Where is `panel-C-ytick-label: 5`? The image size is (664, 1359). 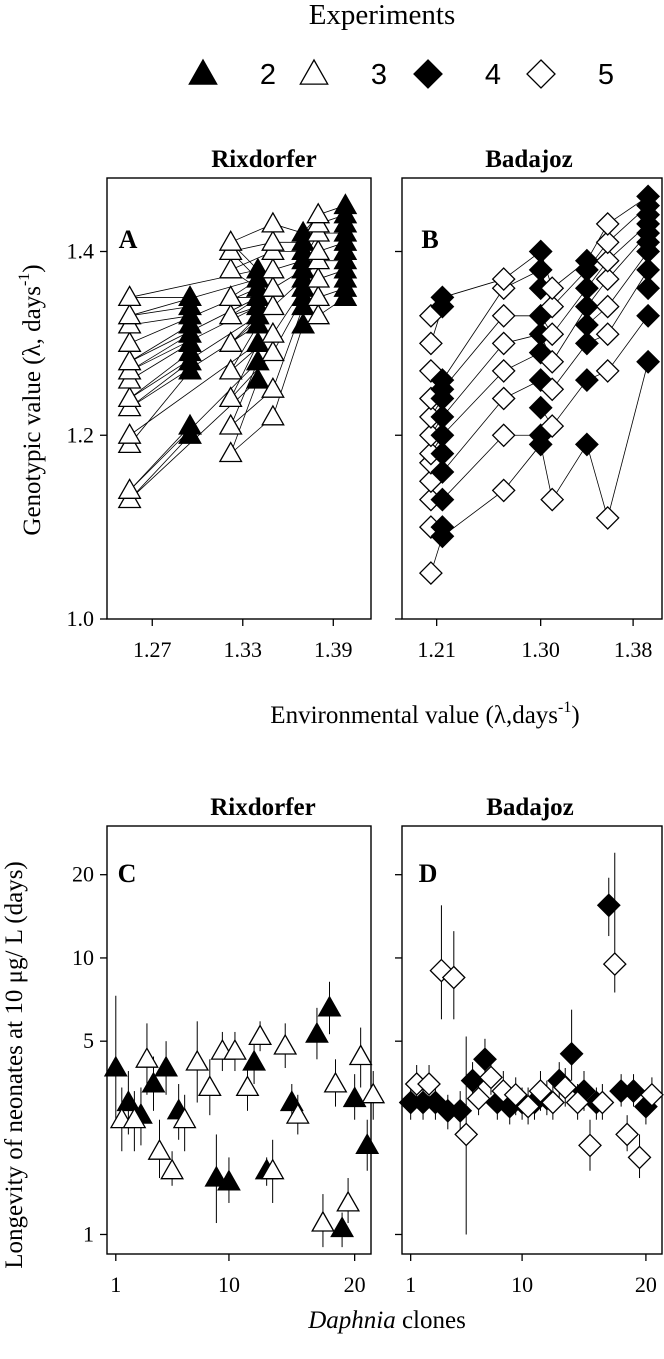 panel-C-ytick-label: 5 is located at coordinates (88, 1040).